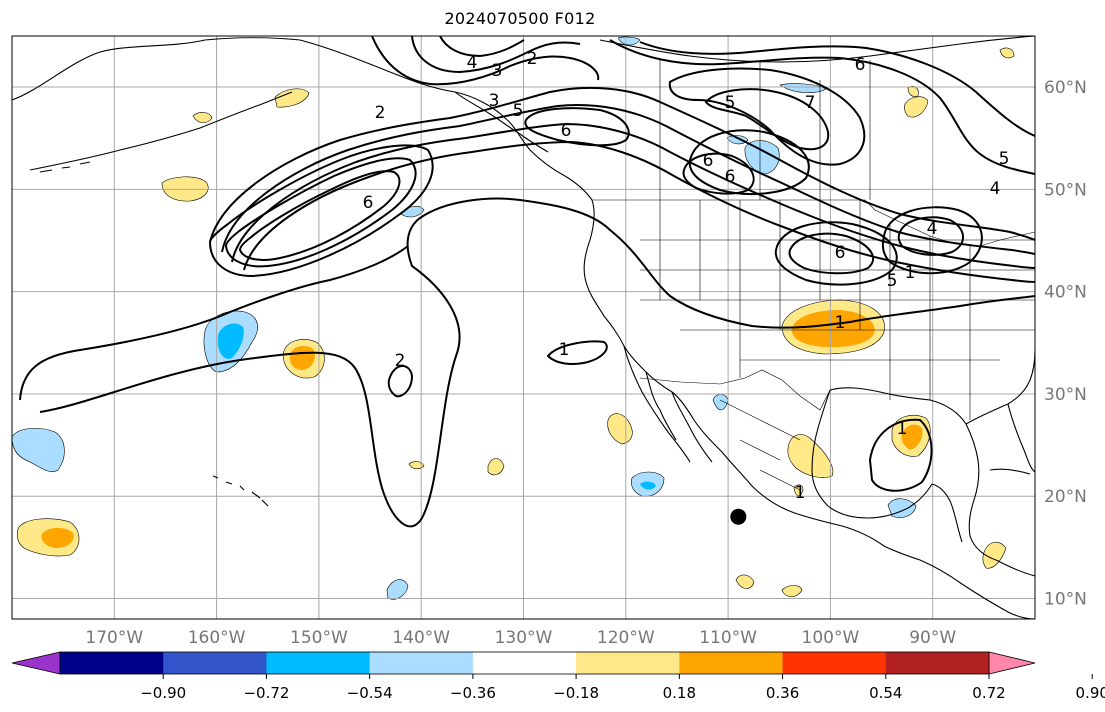  Describe the element at coordinates (65, 167) in the screenshot. I see `aleutian-west` at that location.